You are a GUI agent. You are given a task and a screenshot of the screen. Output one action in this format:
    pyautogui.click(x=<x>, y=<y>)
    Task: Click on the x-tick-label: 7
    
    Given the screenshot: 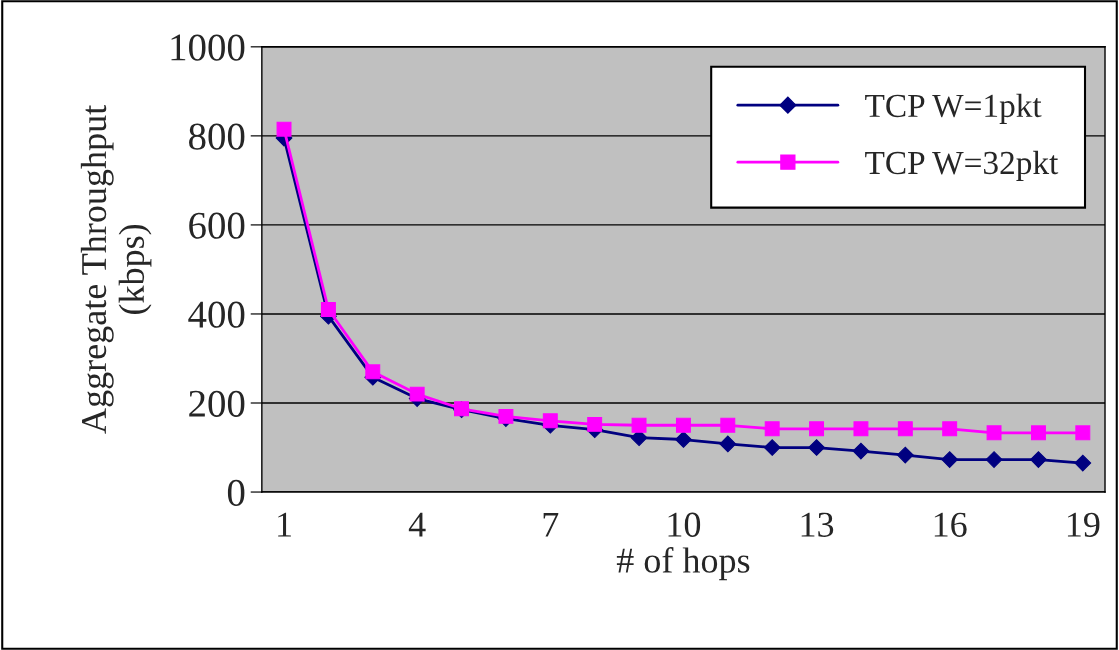 What is the action you would take?
    pyautogui.click(x=551, y=524)
    